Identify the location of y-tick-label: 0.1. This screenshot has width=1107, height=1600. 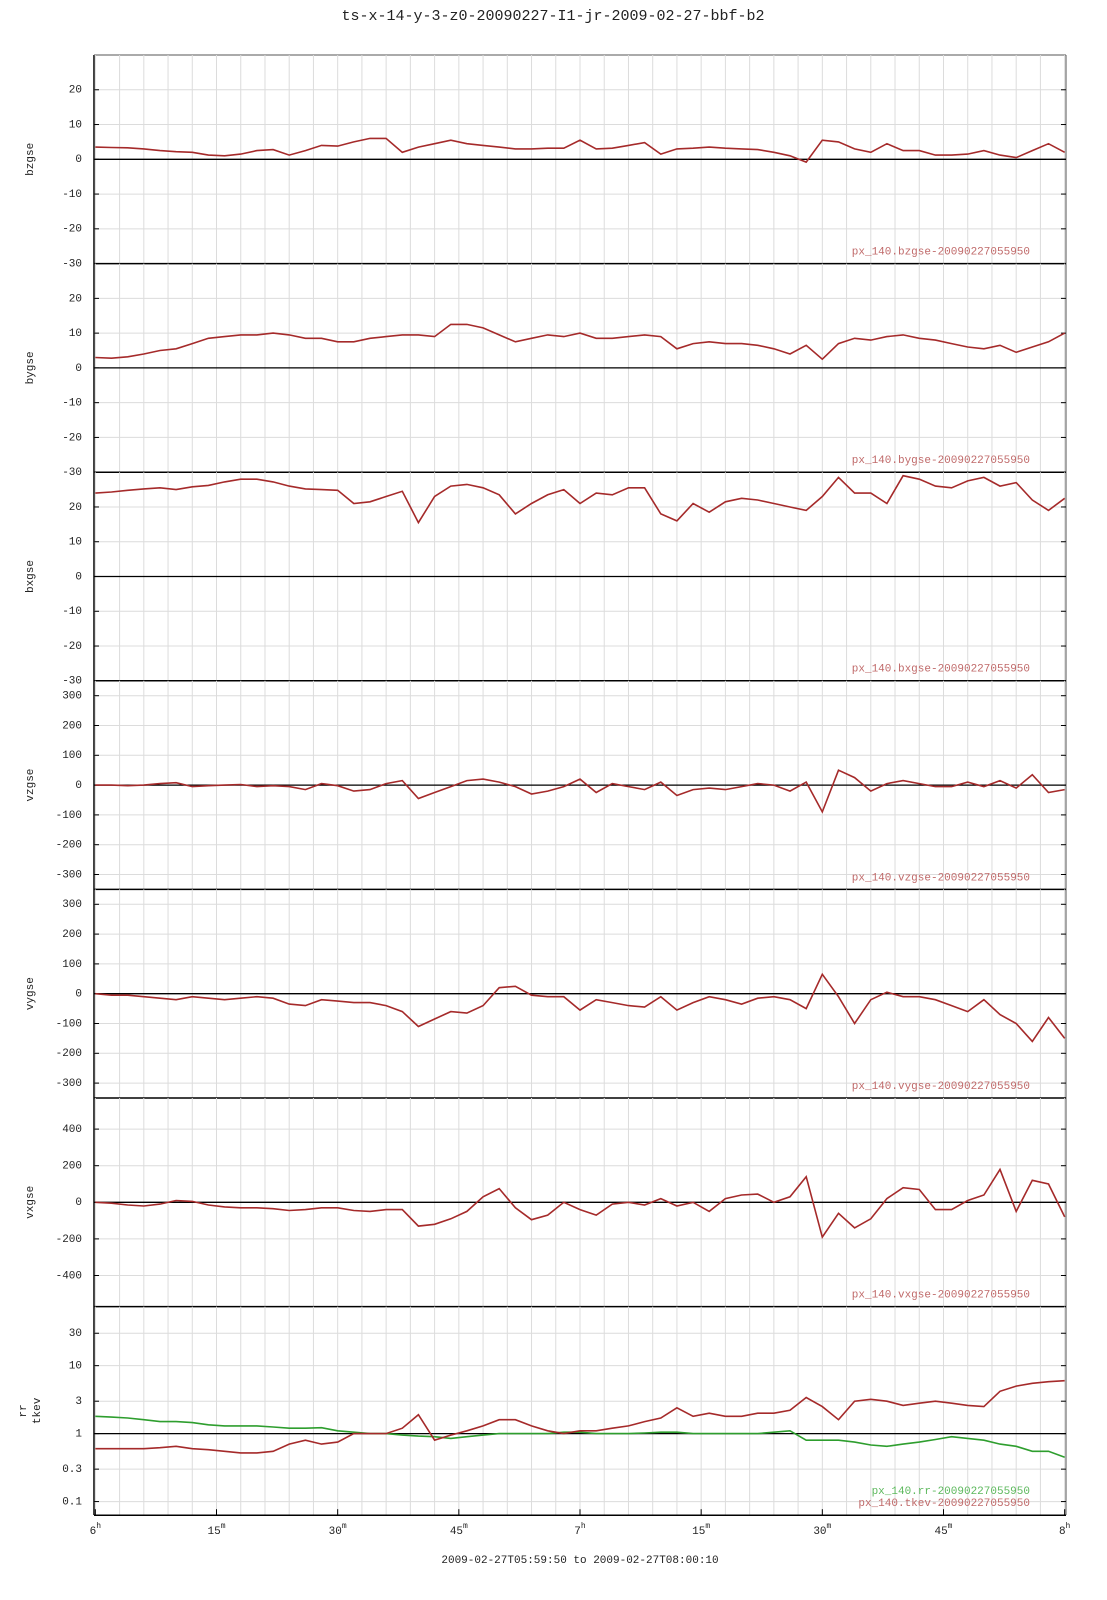
(72, 1502).